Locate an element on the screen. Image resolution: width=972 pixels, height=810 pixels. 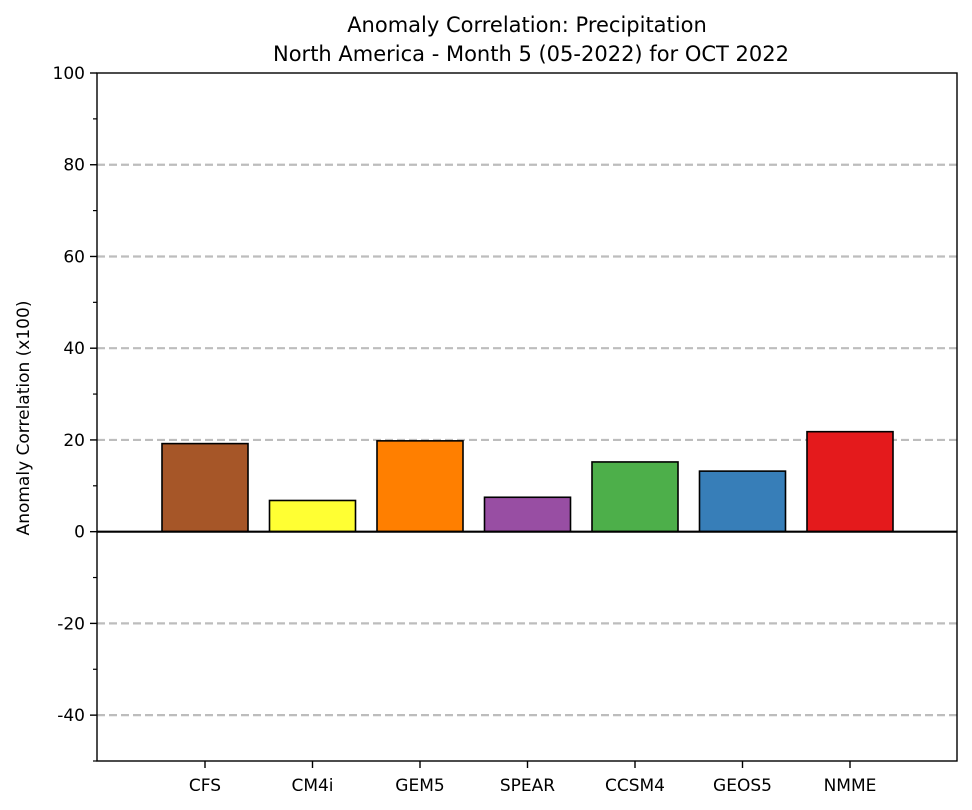
bar-cm4i is located at coordinates (312, 516).